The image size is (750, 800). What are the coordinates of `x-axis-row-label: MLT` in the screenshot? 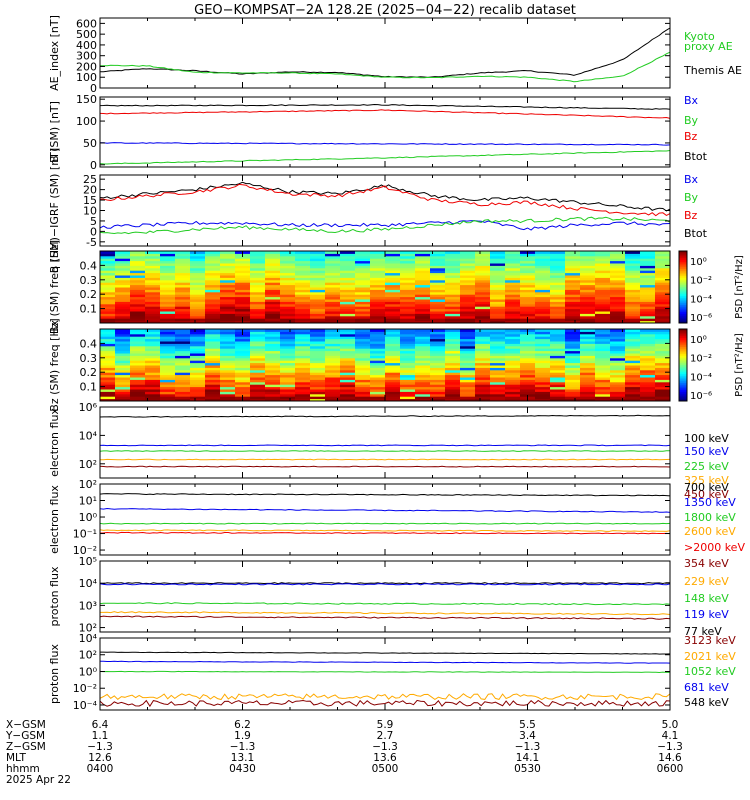 It's located at (16, 758).